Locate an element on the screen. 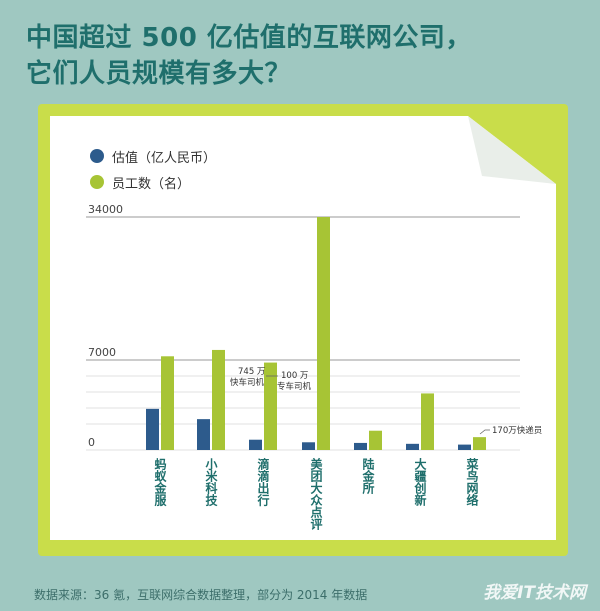  page-title: 中国超过 500 亿估值的互联网公司， 它们人员规模有多大？ is located at coordinates (306, 56).